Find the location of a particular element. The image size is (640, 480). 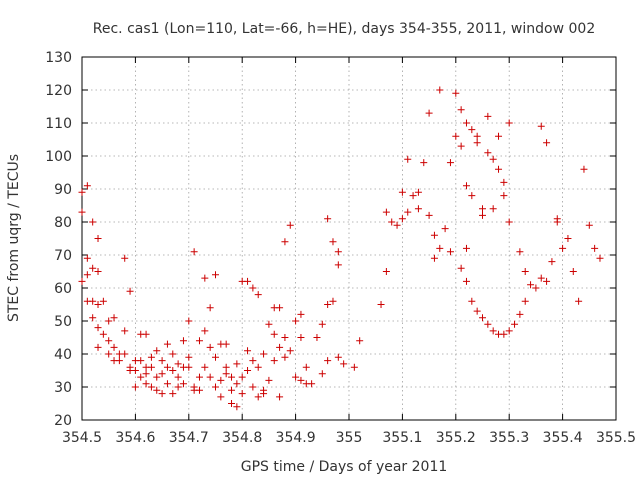

x-axis-label: GPS time / Days of year 2011 is located at coordinates (344, 467).